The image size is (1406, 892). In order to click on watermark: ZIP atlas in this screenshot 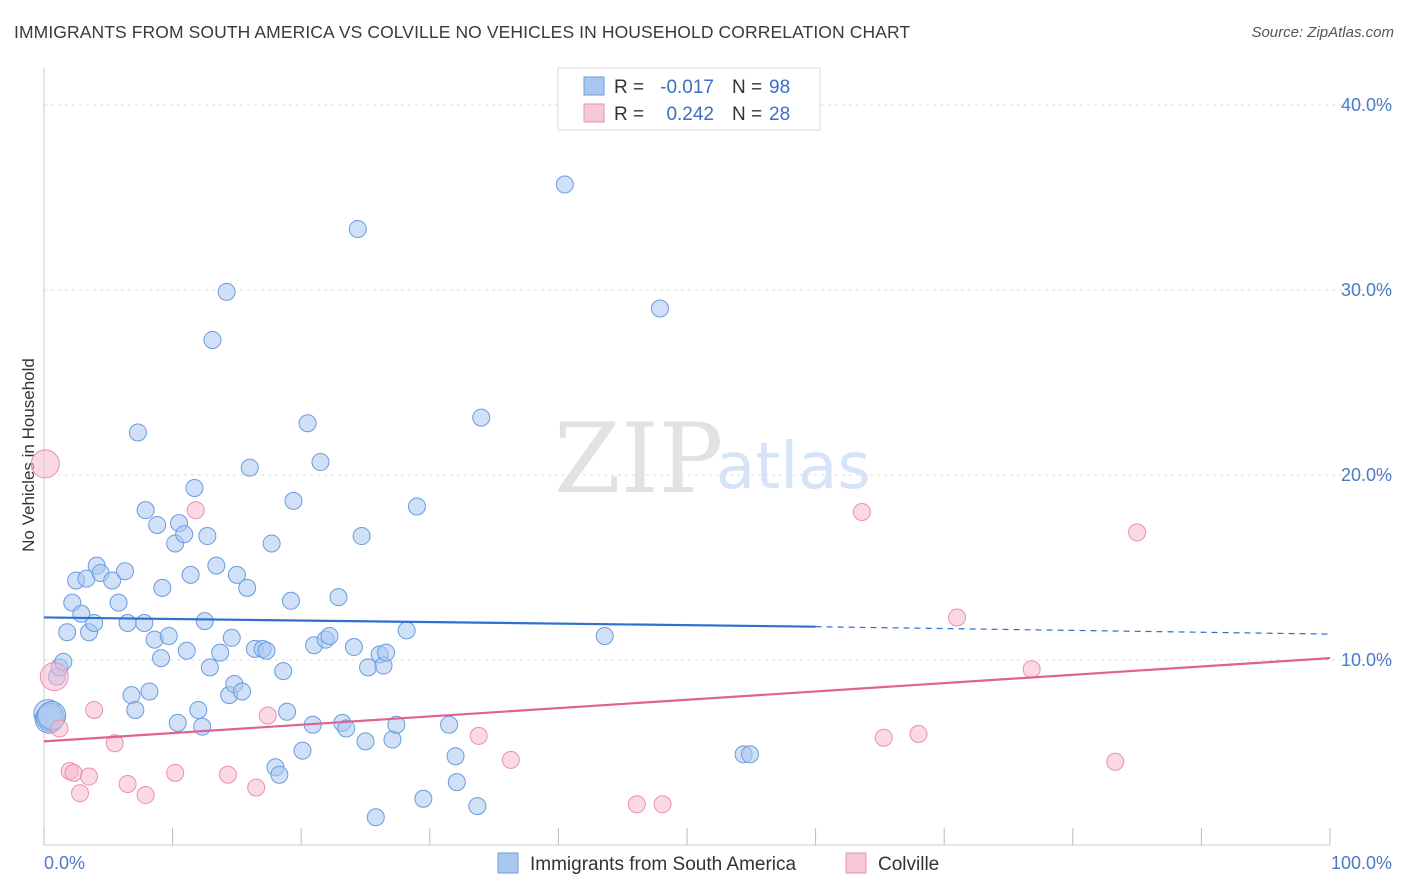, I will do `click(712, 459)`.